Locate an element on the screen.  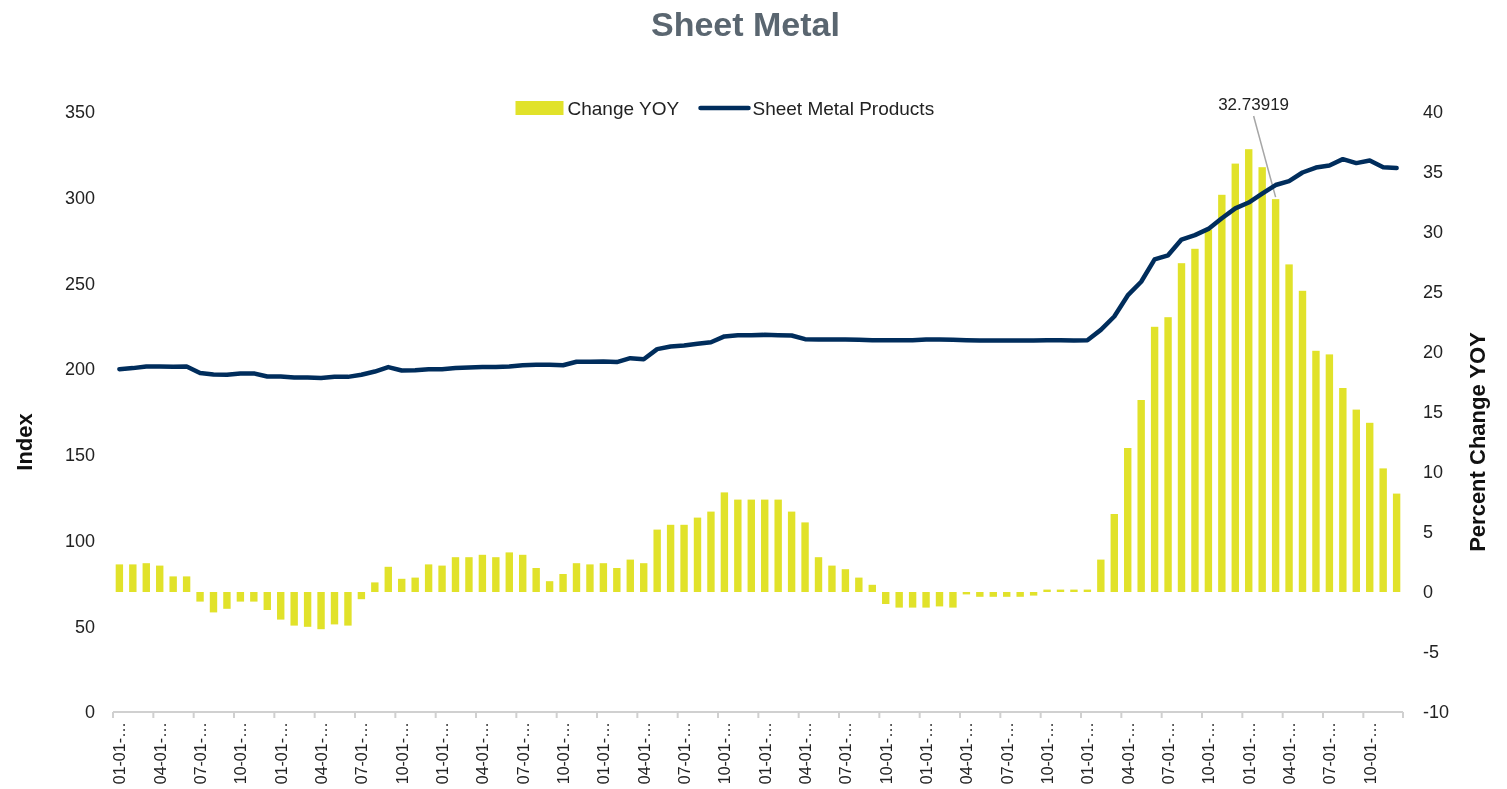
y2-tick-label: 35 is located at coordinates (1433, 172).